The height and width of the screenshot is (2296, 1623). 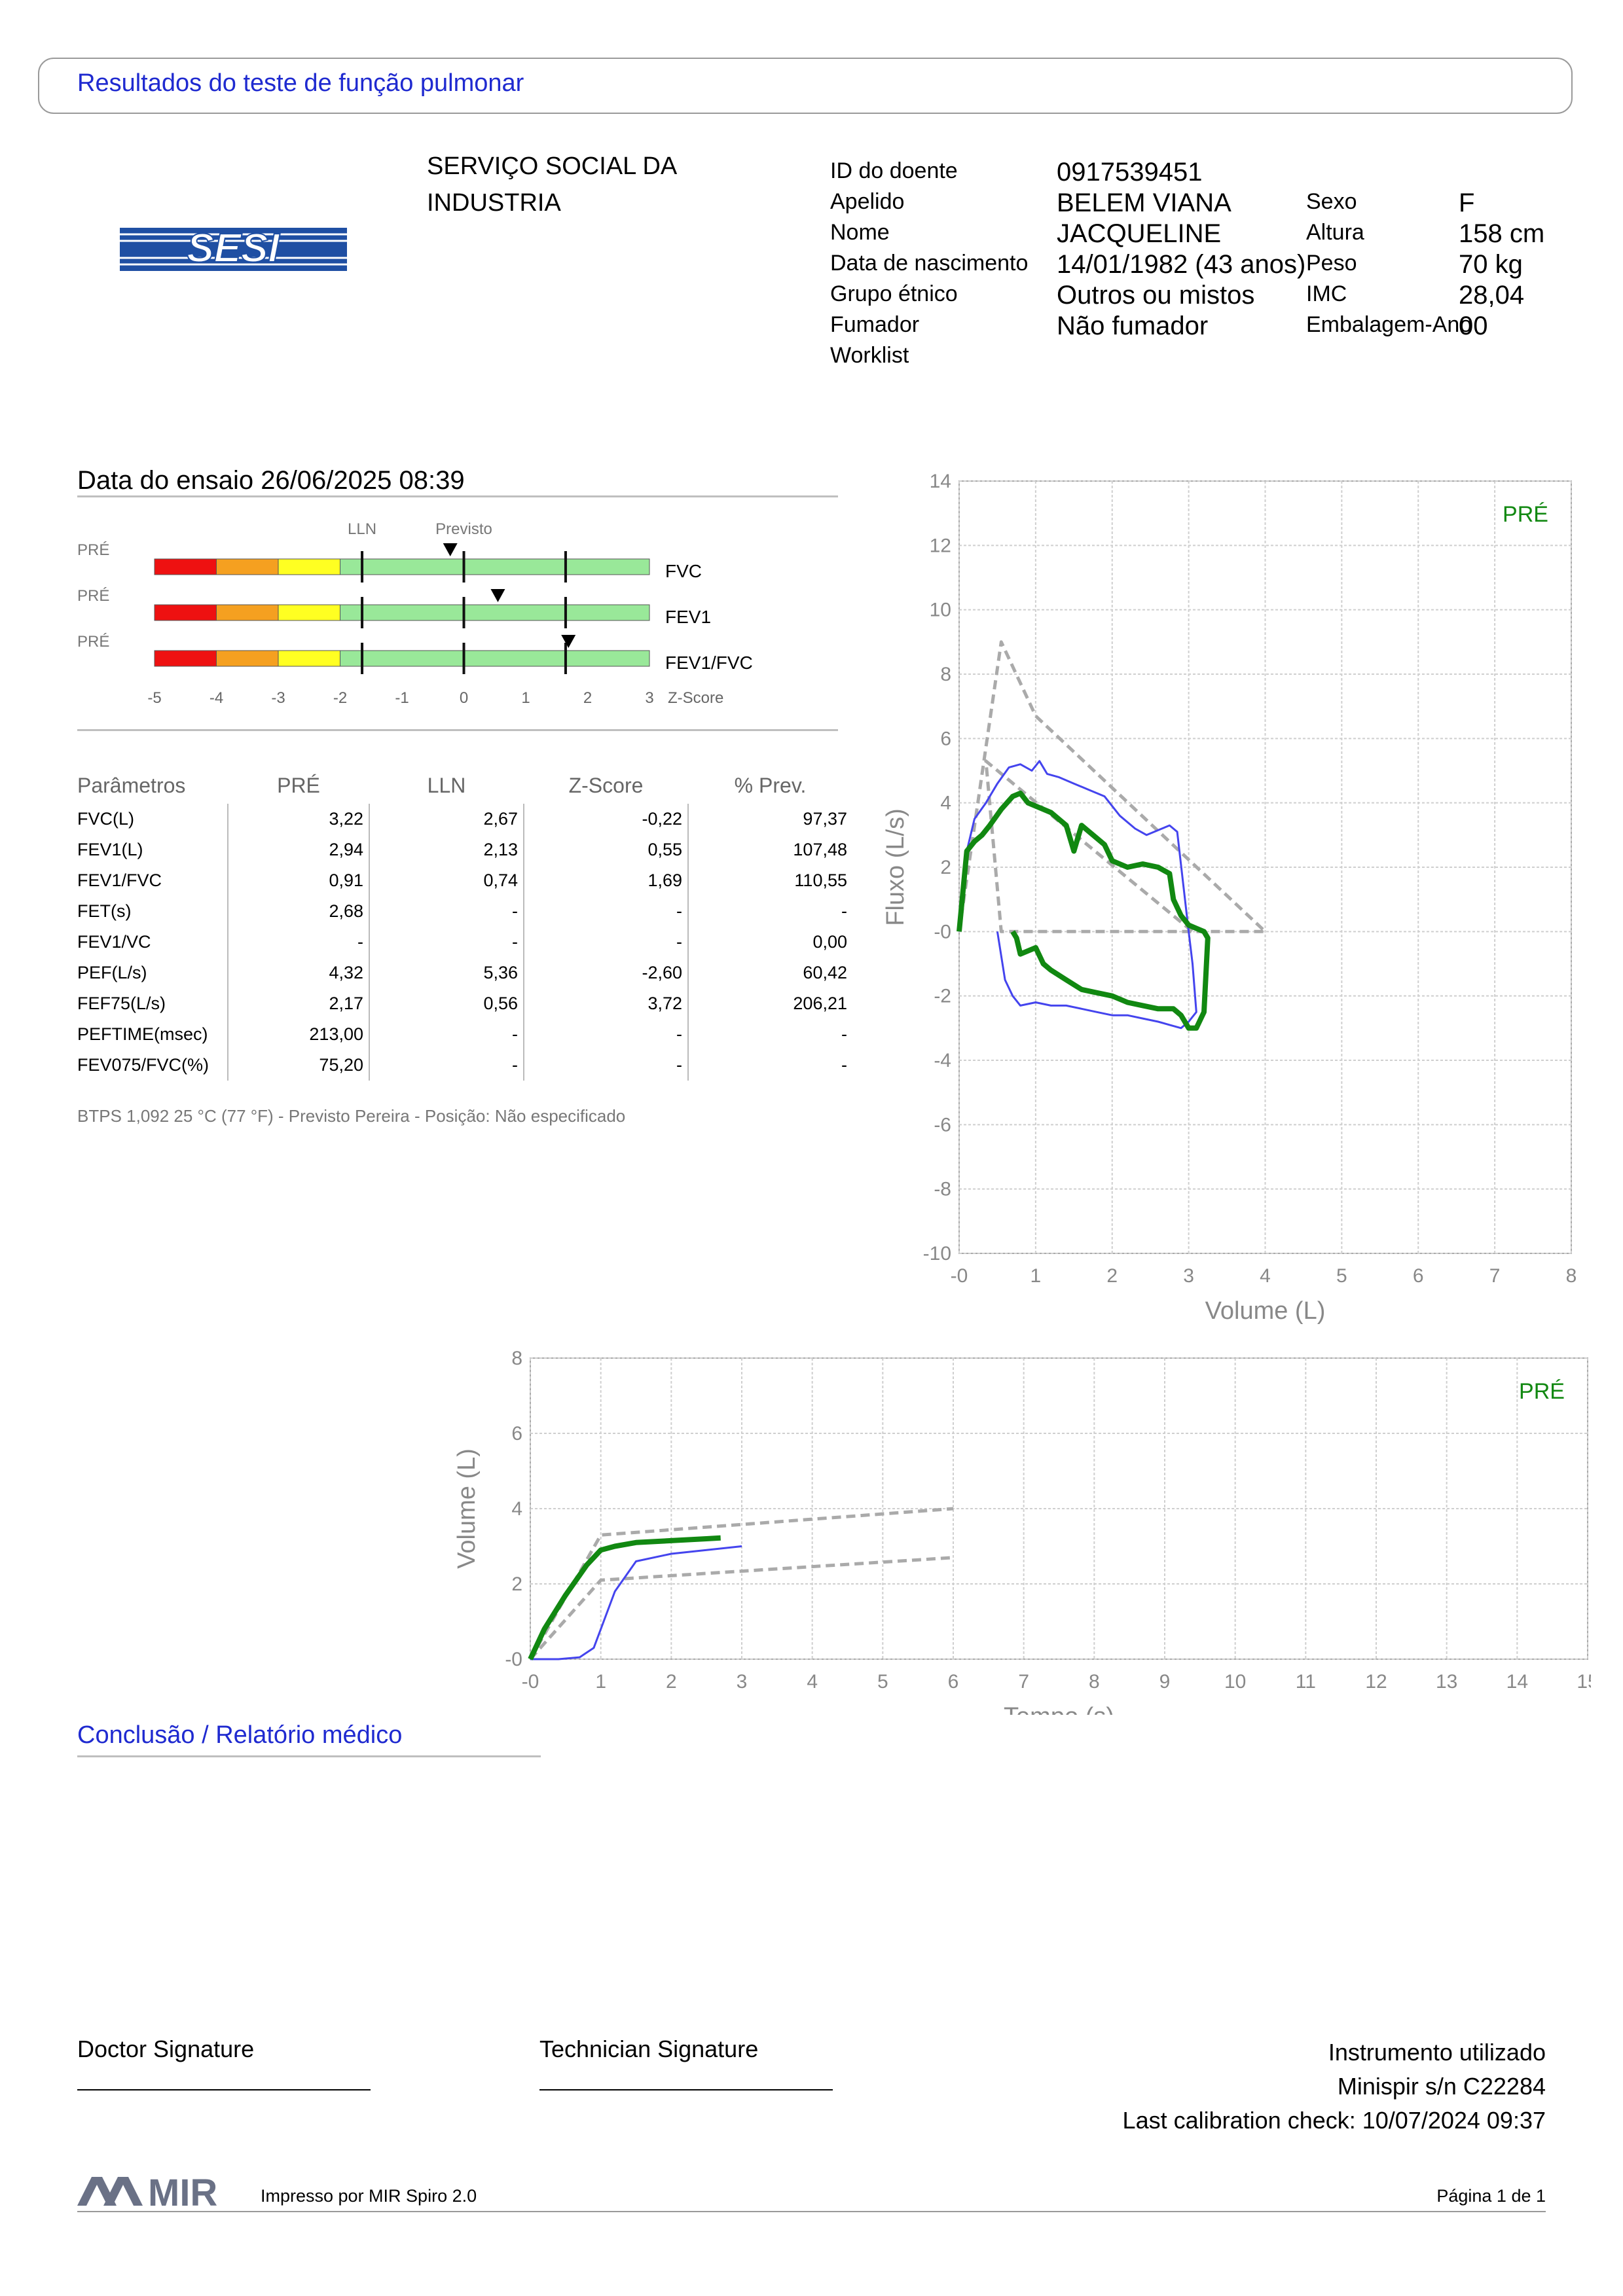 What do you see at coordinates (1334, 2120) in the screenshot?
I see `calibration-check: Last calibration check: 10/07/2024 09:37` at bounding box center [1334, 2120].